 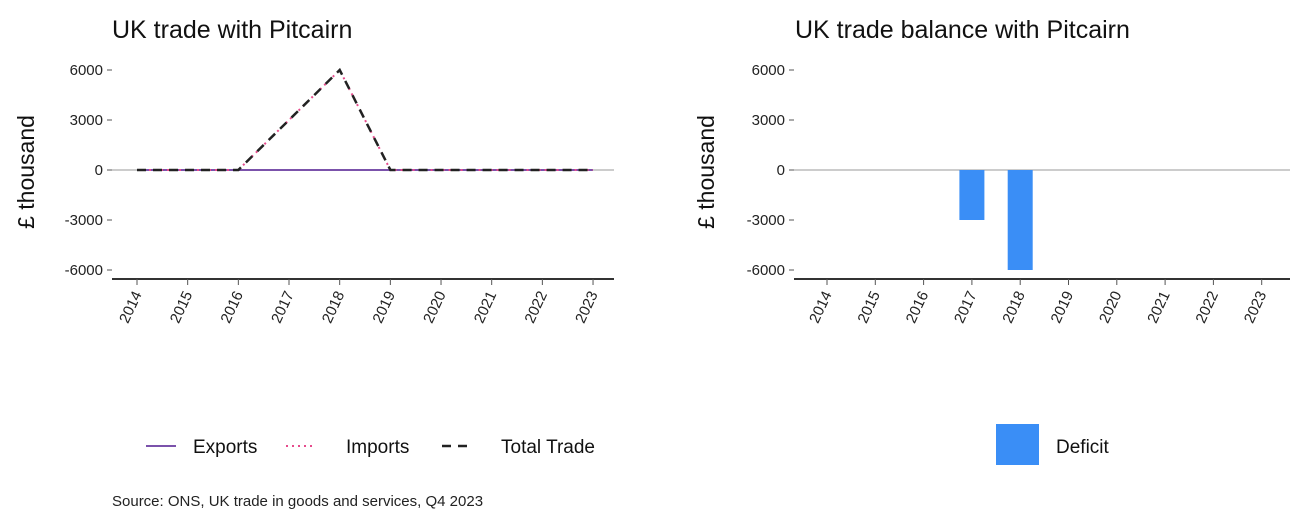 What do you see at coordinates (972, 195) in the screenshot?
I see `bar-2017` at bounding box center [972, 195].